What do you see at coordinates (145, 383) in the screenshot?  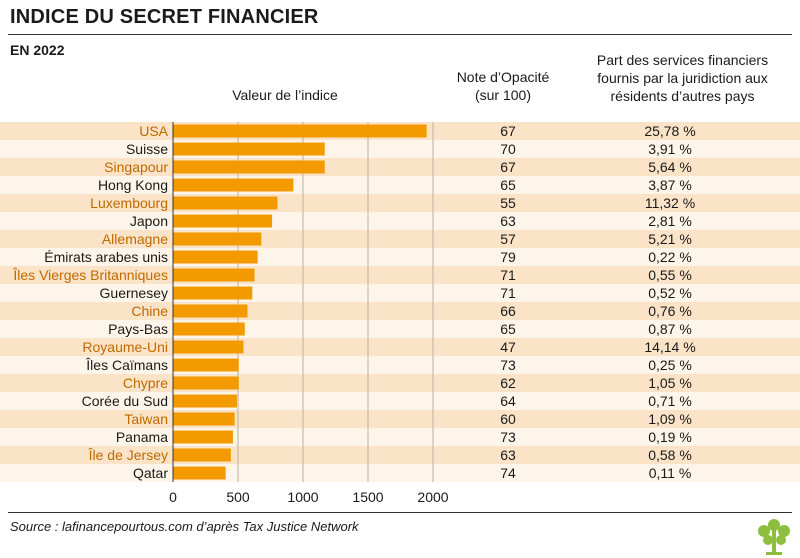 I see `country-label: Chypre` at bounding box center [145, 383].